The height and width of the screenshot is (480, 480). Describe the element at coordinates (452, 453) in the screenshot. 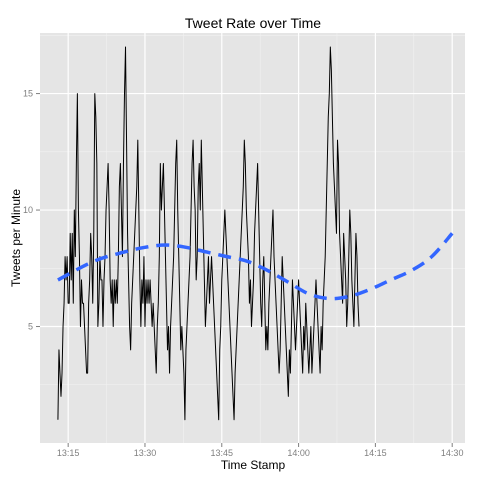

I see `x-tick-label: 14:30` at that location.